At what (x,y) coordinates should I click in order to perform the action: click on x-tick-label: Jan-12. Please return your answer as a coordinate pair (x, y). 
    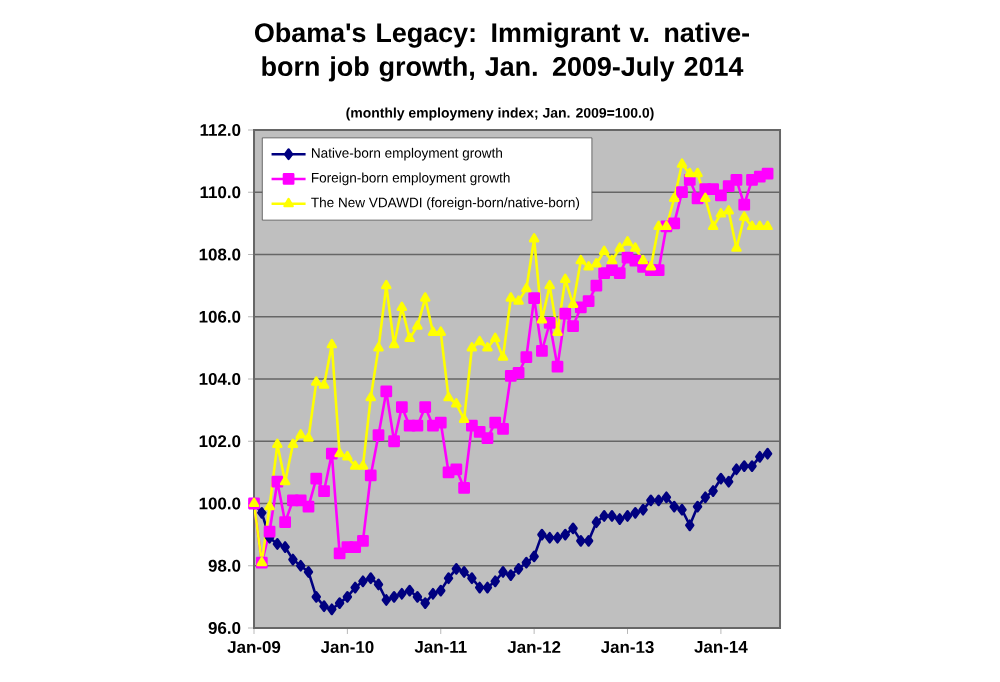
    Looking at the image, I should click on (534, 647).